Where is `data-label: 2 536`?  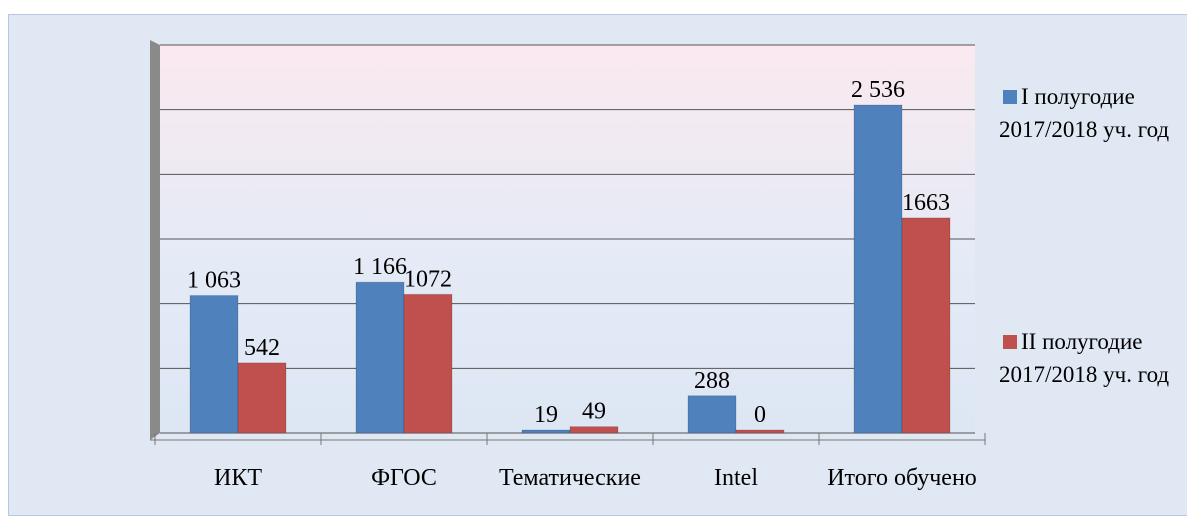
data-label: 2 536 is located at coordinates (878, 90).